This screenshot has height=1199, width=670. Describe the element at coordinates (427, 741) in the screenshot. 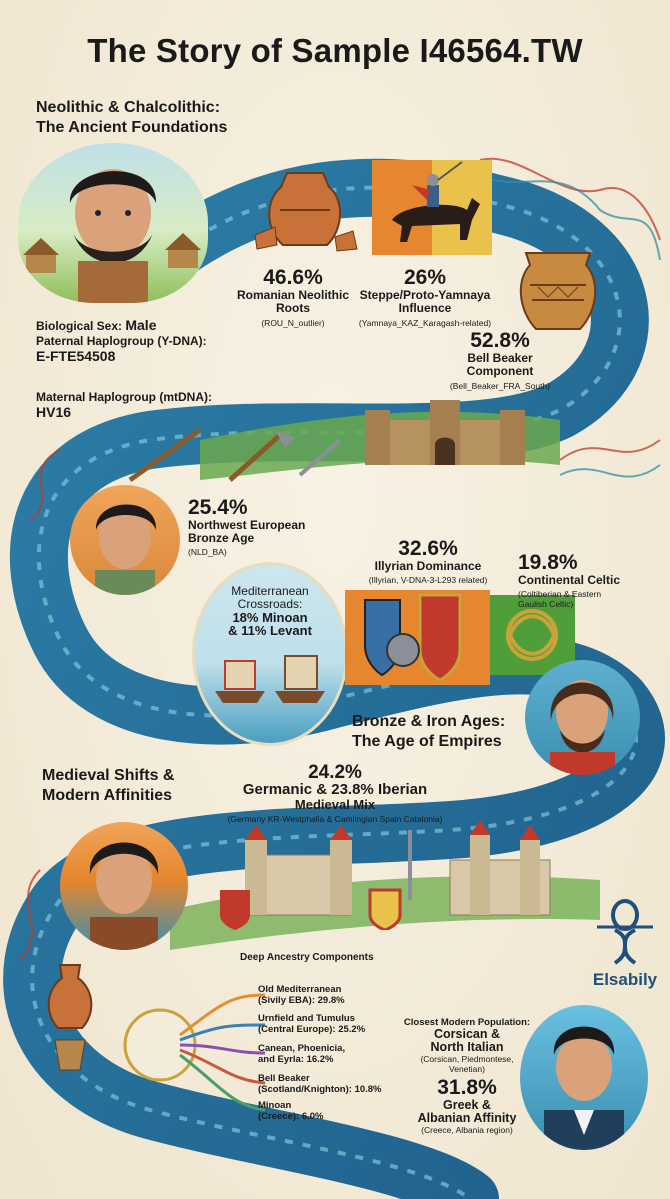

I see `heading-line: The Age of Empires` at that location.